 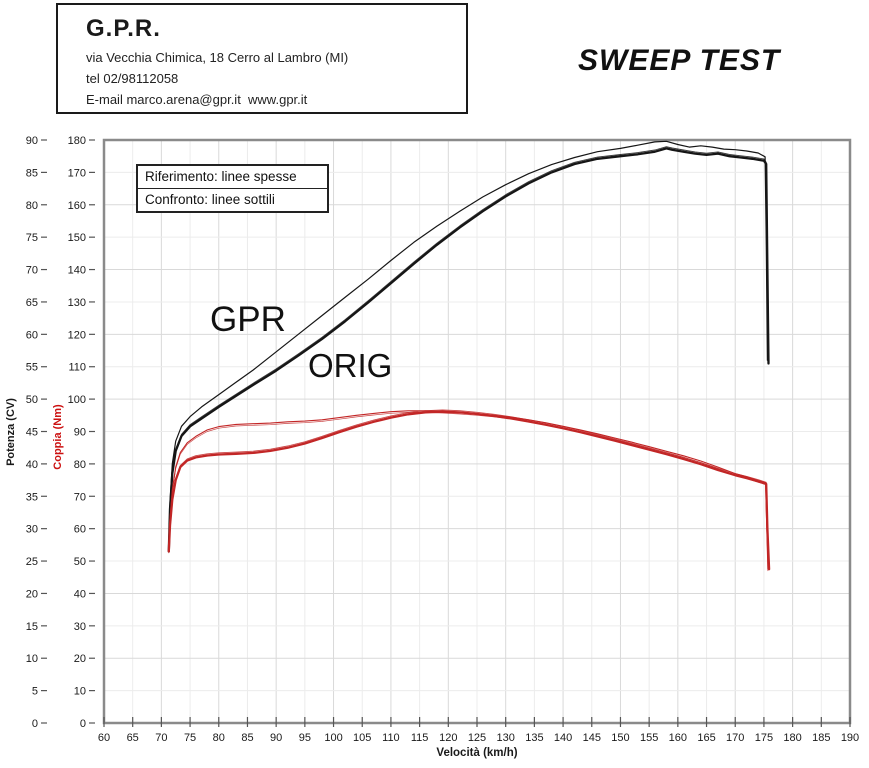 What do you see at coordinates (11, 432) in the screenshot?
I see `y-axis-title-power: Potenza (CV)` at bounding box center [11, 432].